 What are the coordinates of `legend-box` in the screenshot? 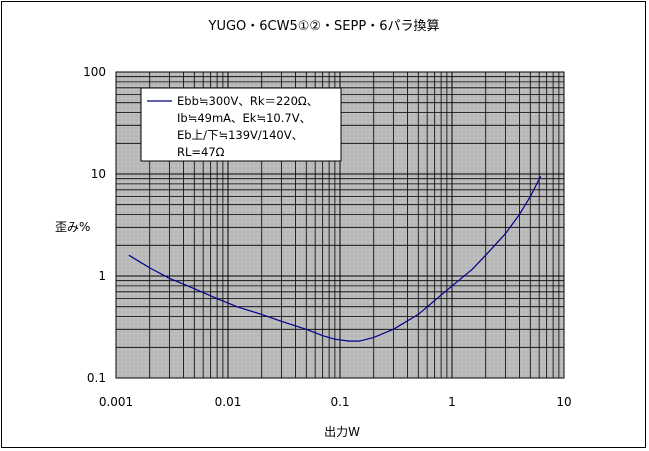 It's located at (241, 124).